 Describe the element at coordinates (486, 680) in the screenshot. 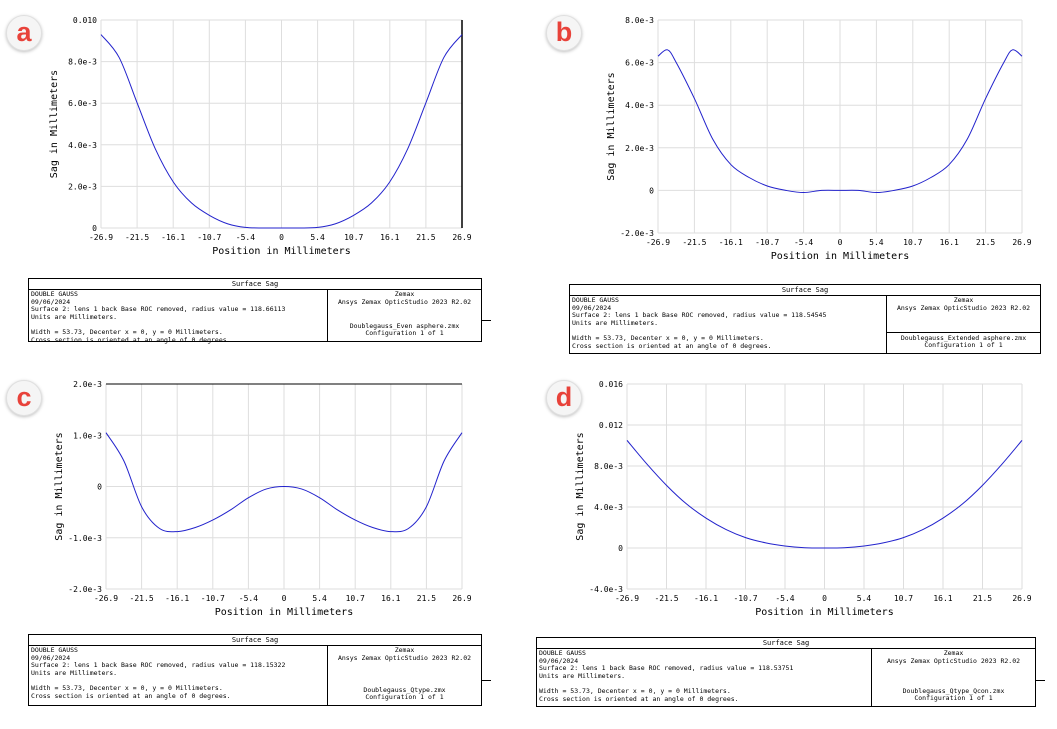

I see `dash-mark-c` at that location.